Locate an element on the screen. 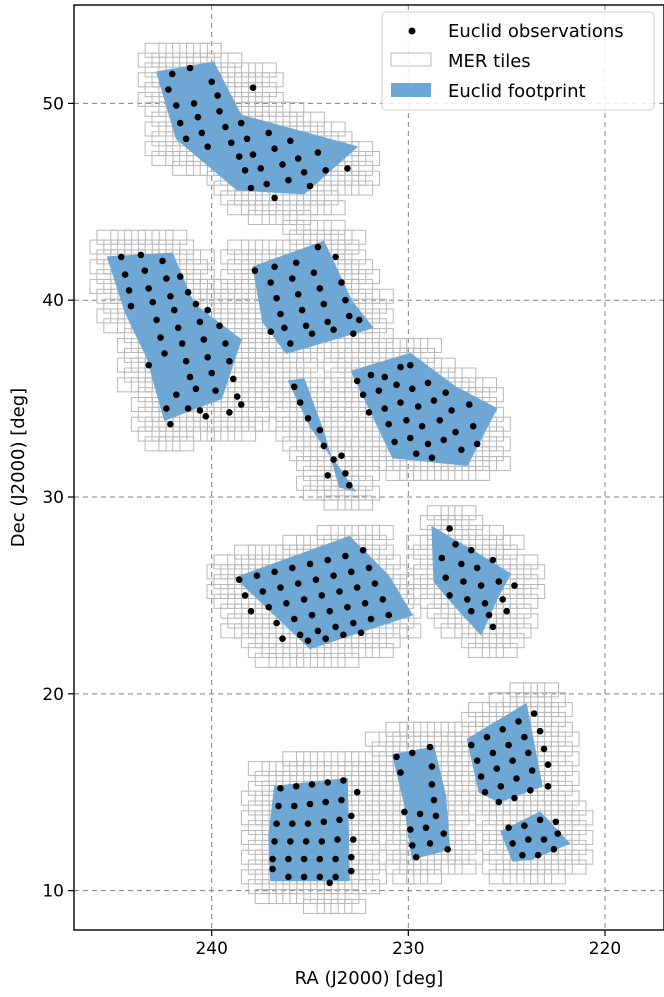  x-tick-label: 230 is located at coordinates (408, 949).